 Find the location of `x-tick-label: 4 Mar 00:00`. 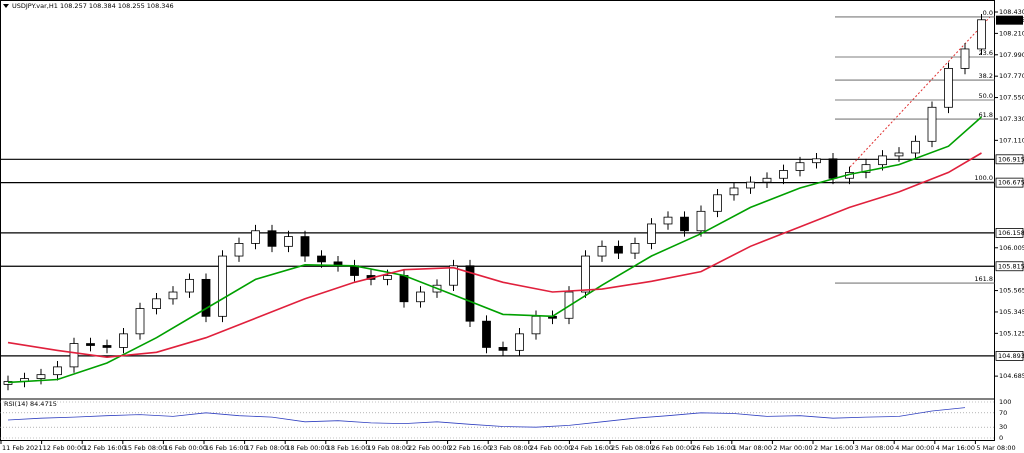

x-tick-label: 4 Mar 00:00 is located at coordinates (914, 448).